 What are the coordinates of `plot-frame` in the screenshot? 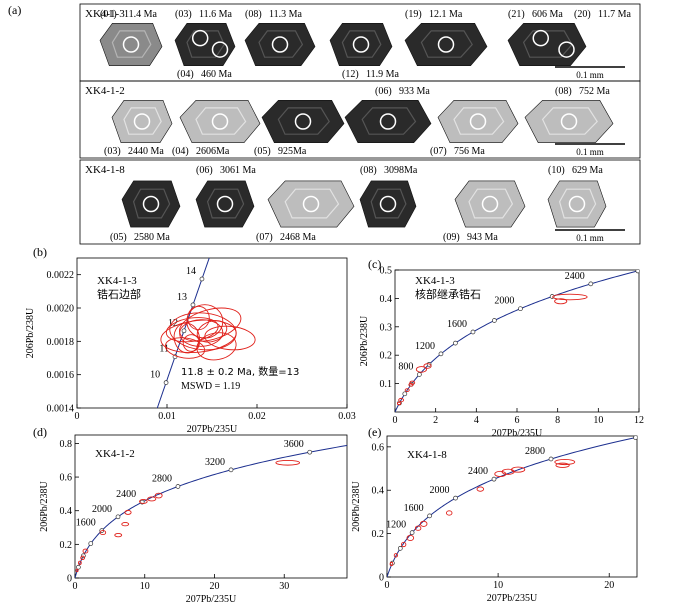 It's located at (512, 506).